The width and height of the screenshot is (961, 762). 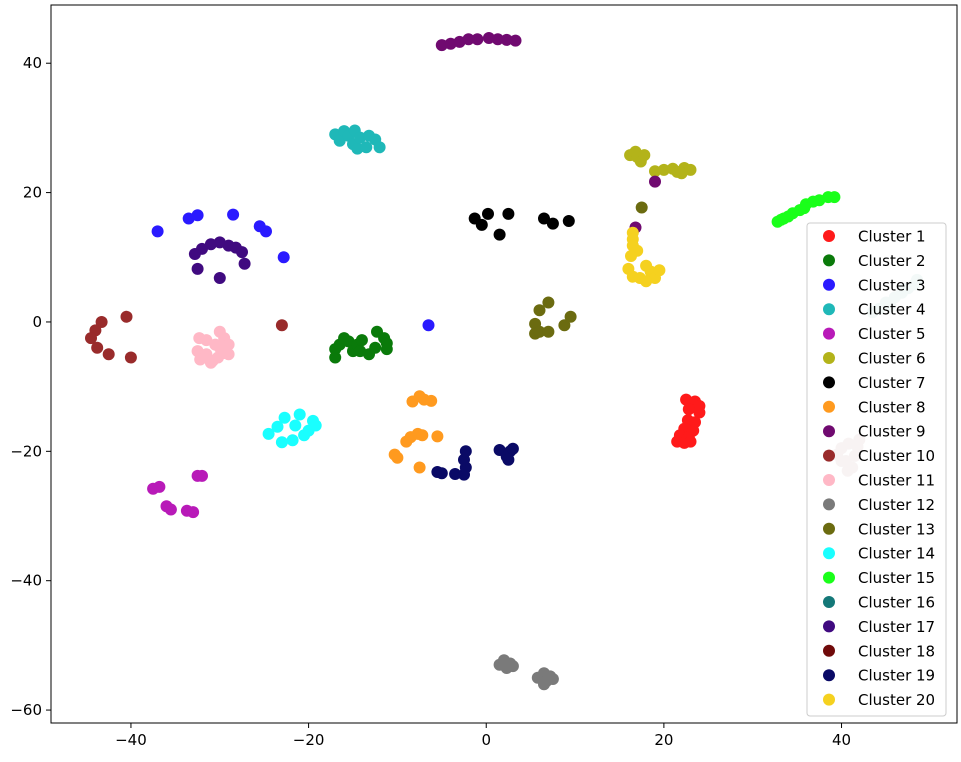 I want to click on y-tick-label: −60, so click(x=26, y=710).